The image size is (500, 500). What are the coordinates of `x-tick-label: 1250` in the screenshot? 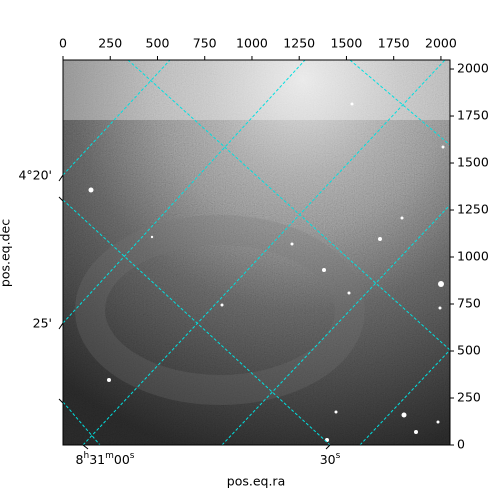 It's located at (299, 43).